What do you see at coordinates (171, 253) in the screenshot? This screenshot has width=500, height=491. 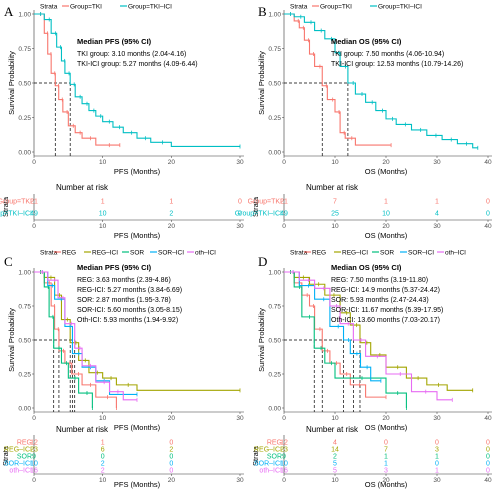 I see `legend-entry: SOR–ICI` at bounding box center [171, 253].